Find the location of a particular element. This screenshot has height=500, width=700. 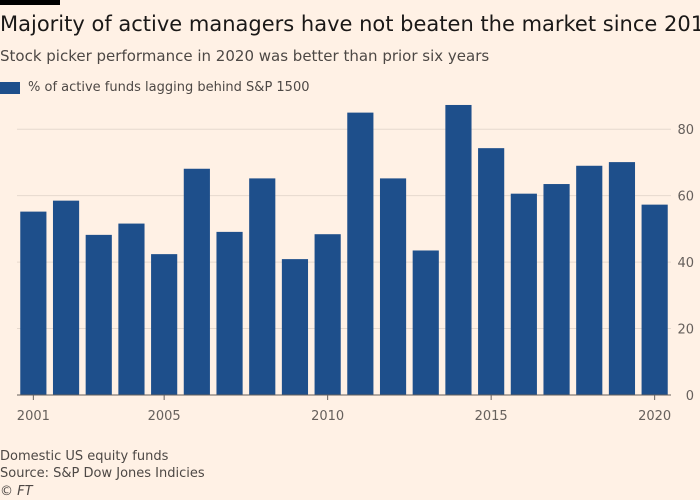

bar-2020 is located at coordinates (654, 299).